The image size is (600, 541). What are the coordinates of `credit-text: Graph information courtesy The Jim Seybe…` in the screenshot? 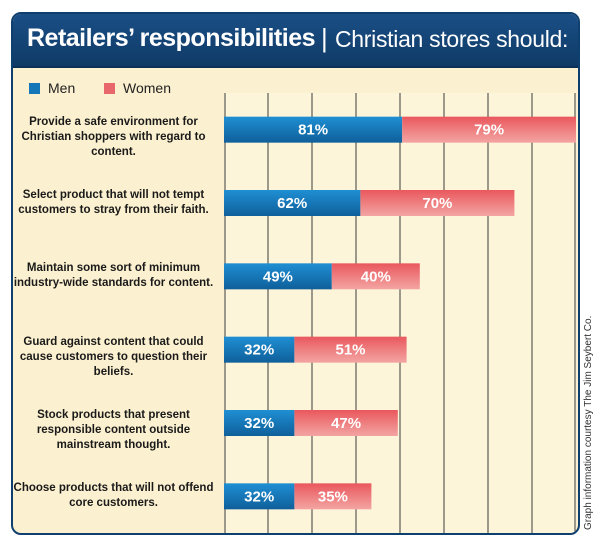 It's located at (588, 422).